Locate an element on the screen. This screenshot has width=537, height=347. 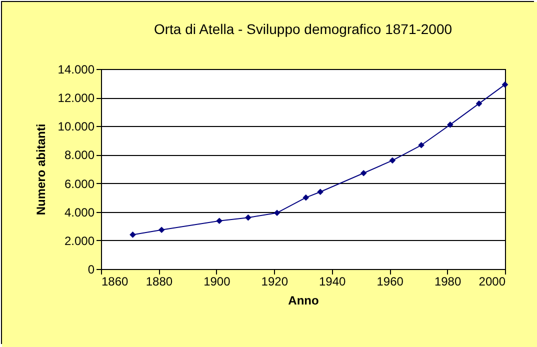
y-tick-label: 10.000 is located at coordinates (76, 127).